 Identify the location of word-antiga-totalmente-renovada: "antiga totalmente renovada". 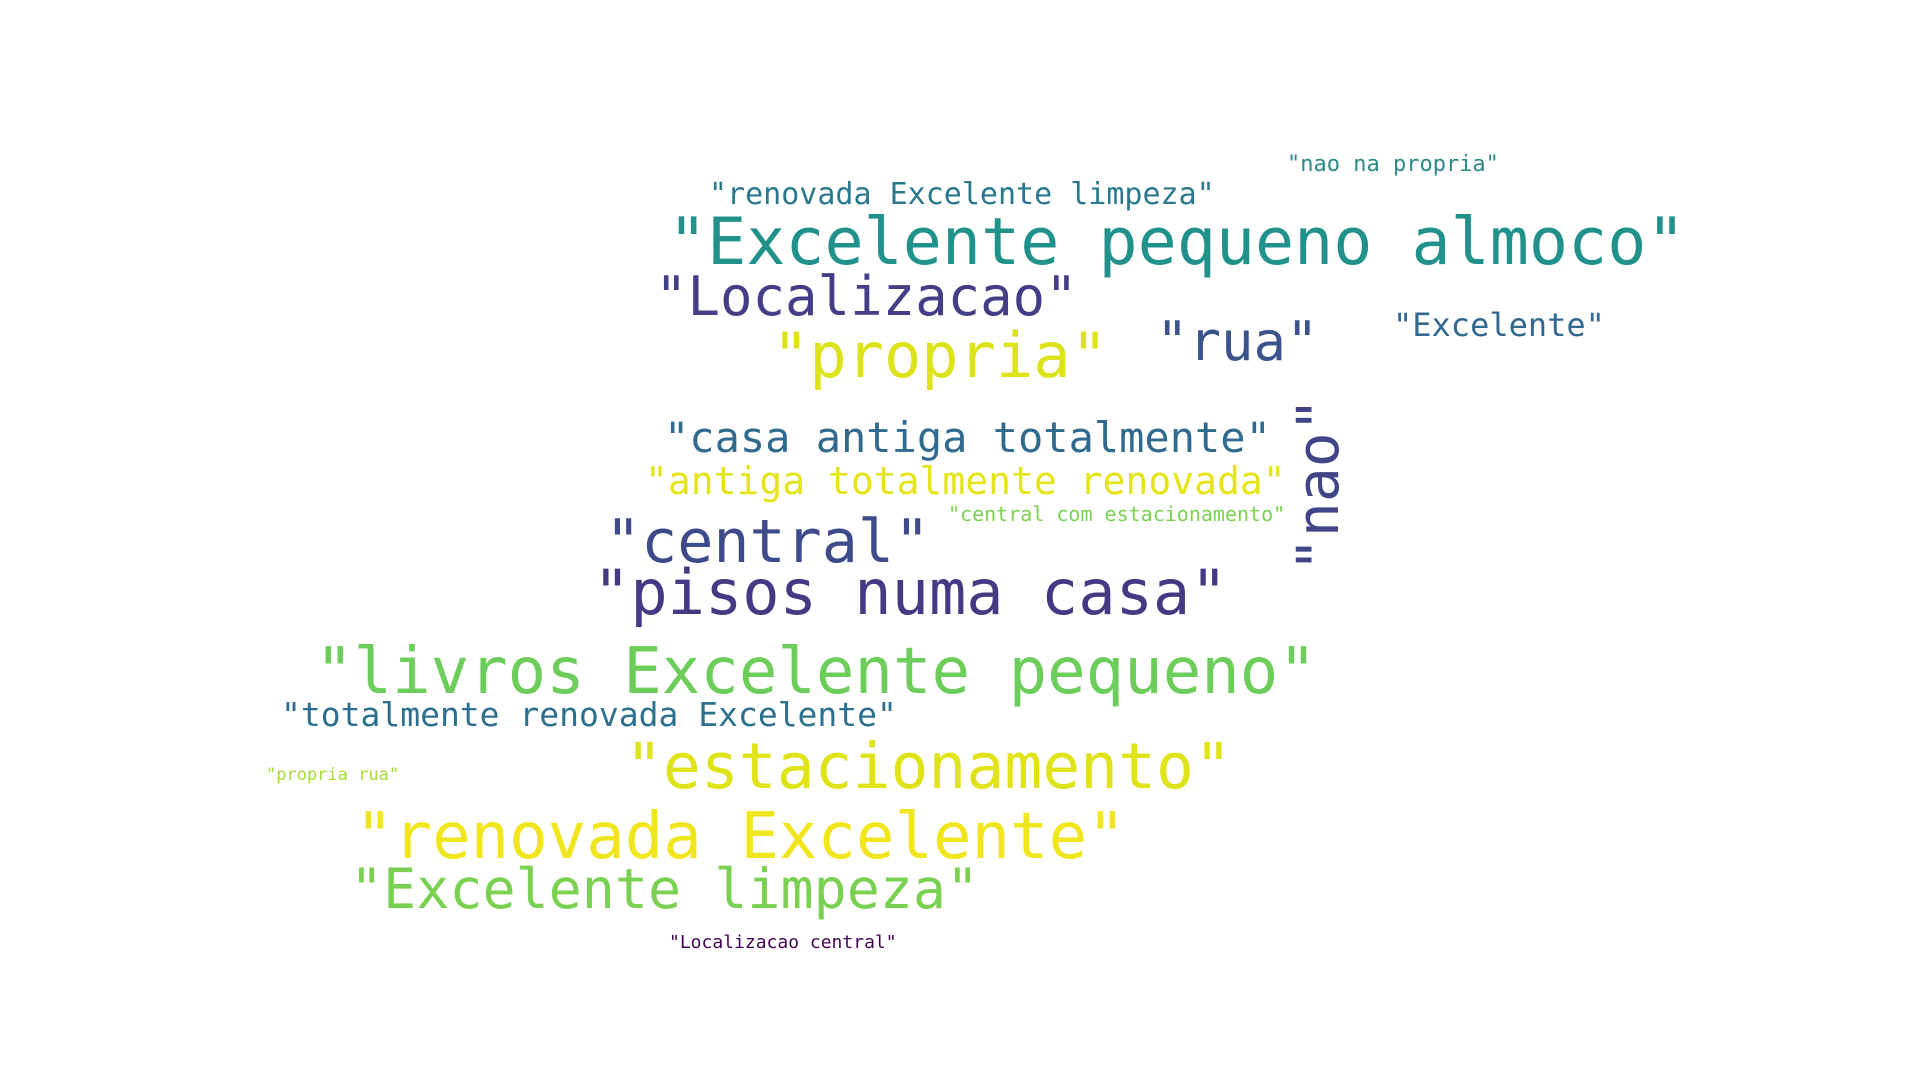
(965, 481).